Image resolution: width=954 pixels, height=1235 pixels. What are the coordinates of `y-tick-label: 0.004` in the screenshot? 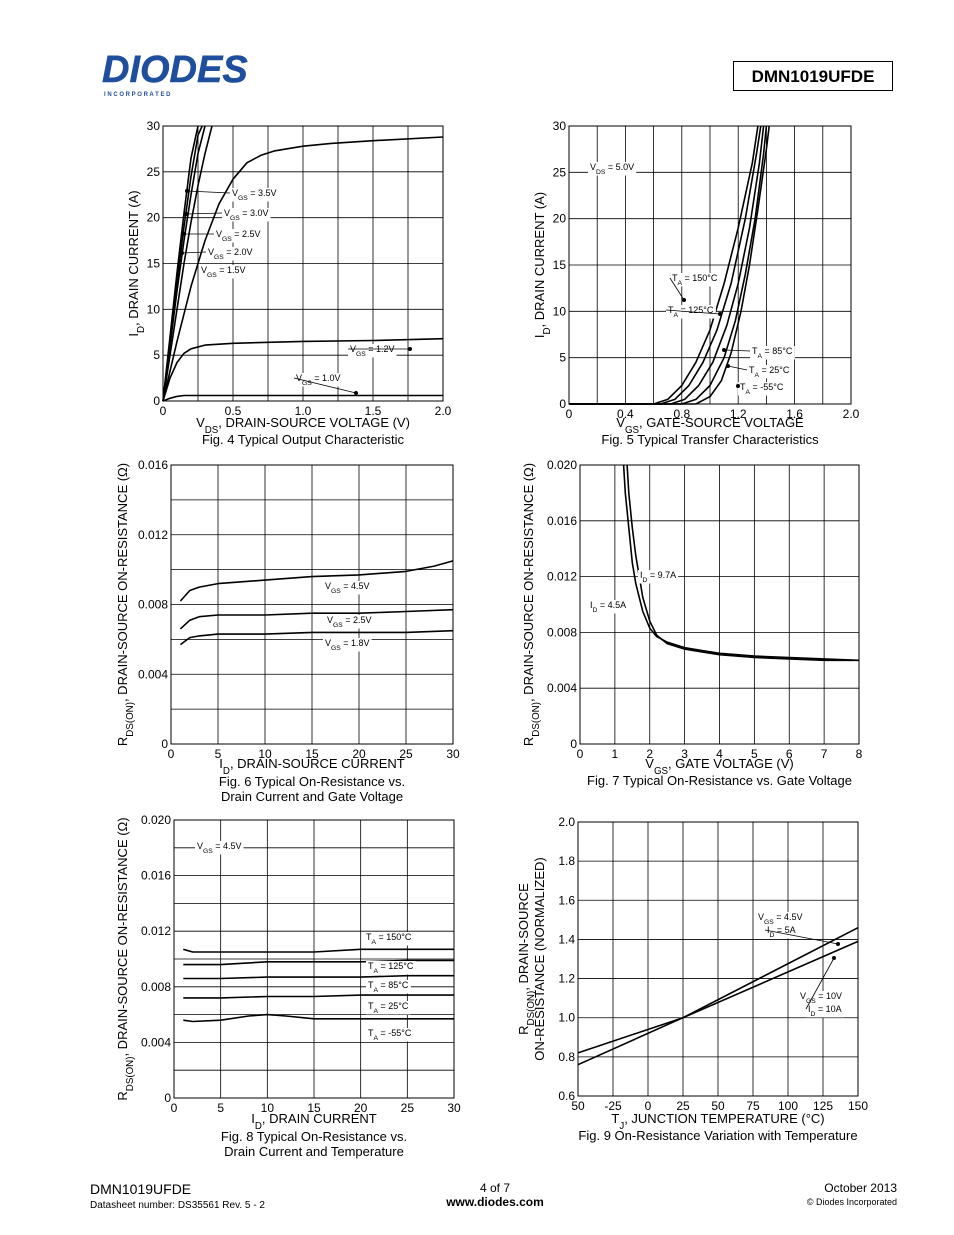 It's located at (153, 674).